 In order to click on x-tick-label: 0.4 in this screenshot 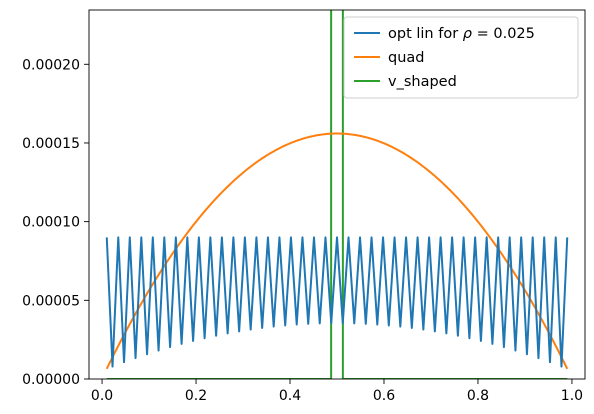, I will do `click(290, 396)`.